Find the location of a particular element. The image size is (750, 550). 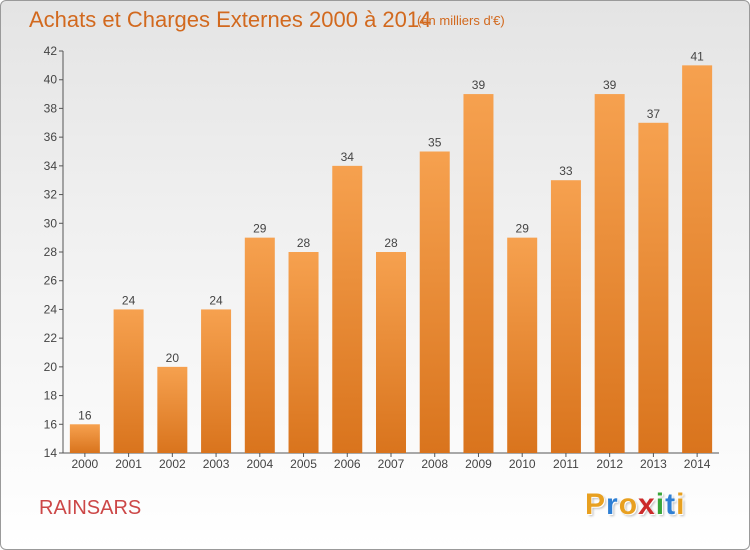

x-tick-label-2011: 2011 is located at coordinates (566, 464).